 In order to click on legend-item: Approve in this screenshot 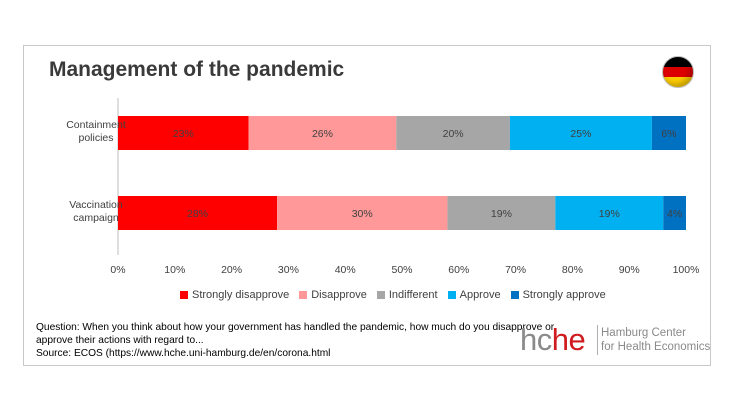, I will do `click(474, 295)`.